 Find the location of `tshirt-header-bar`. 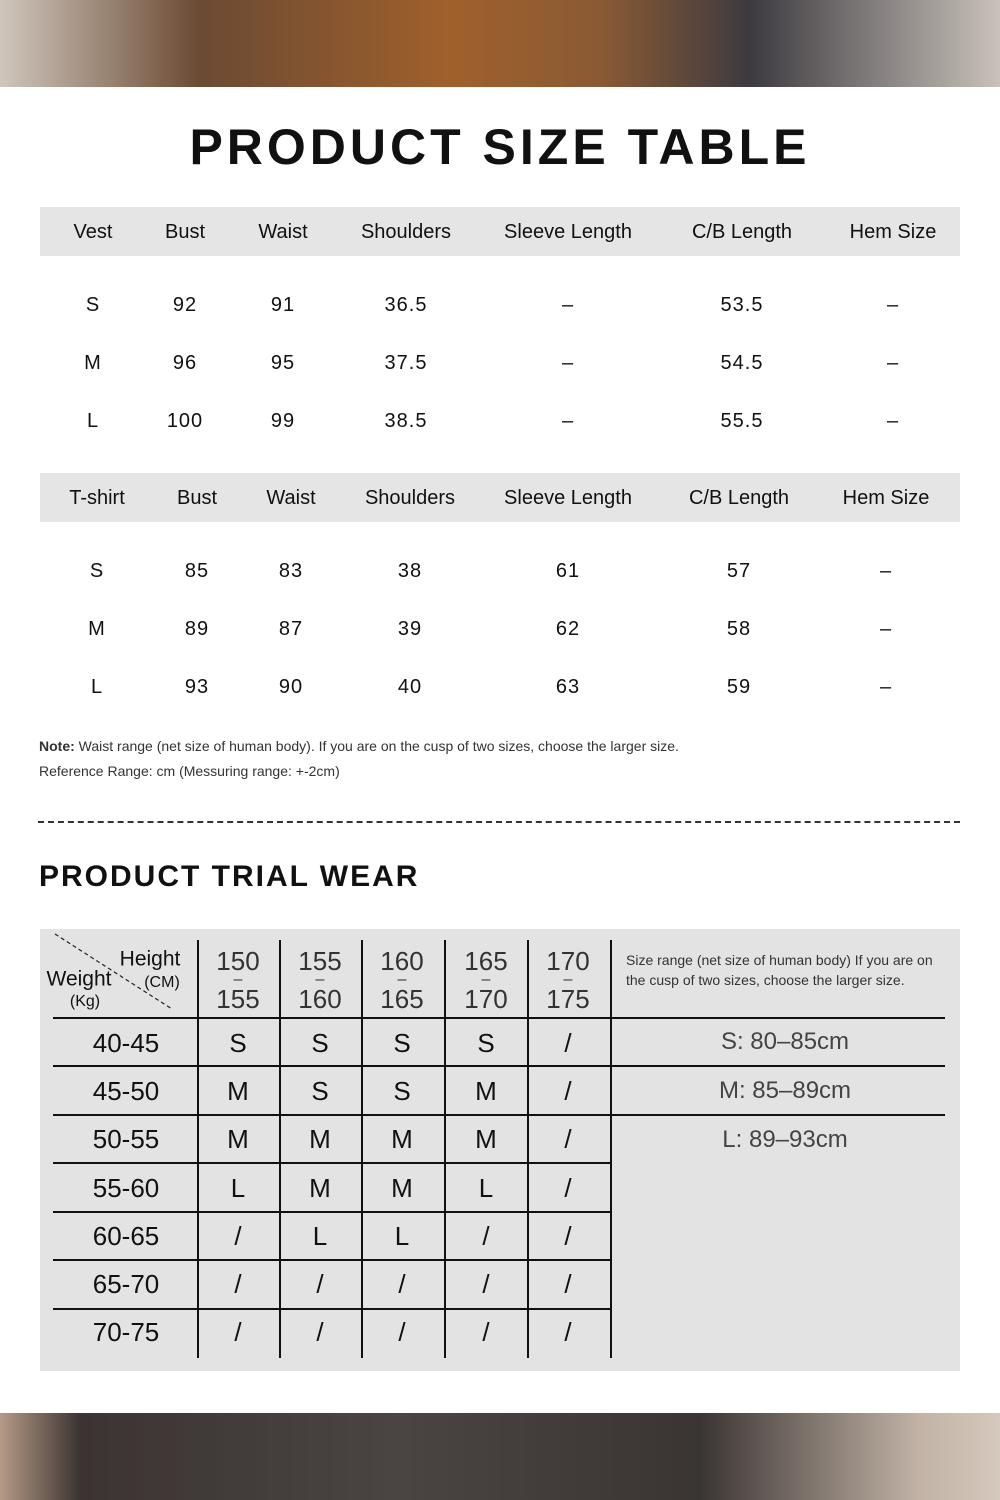

tshirt-header-bar is located at coordinates (500, 497).